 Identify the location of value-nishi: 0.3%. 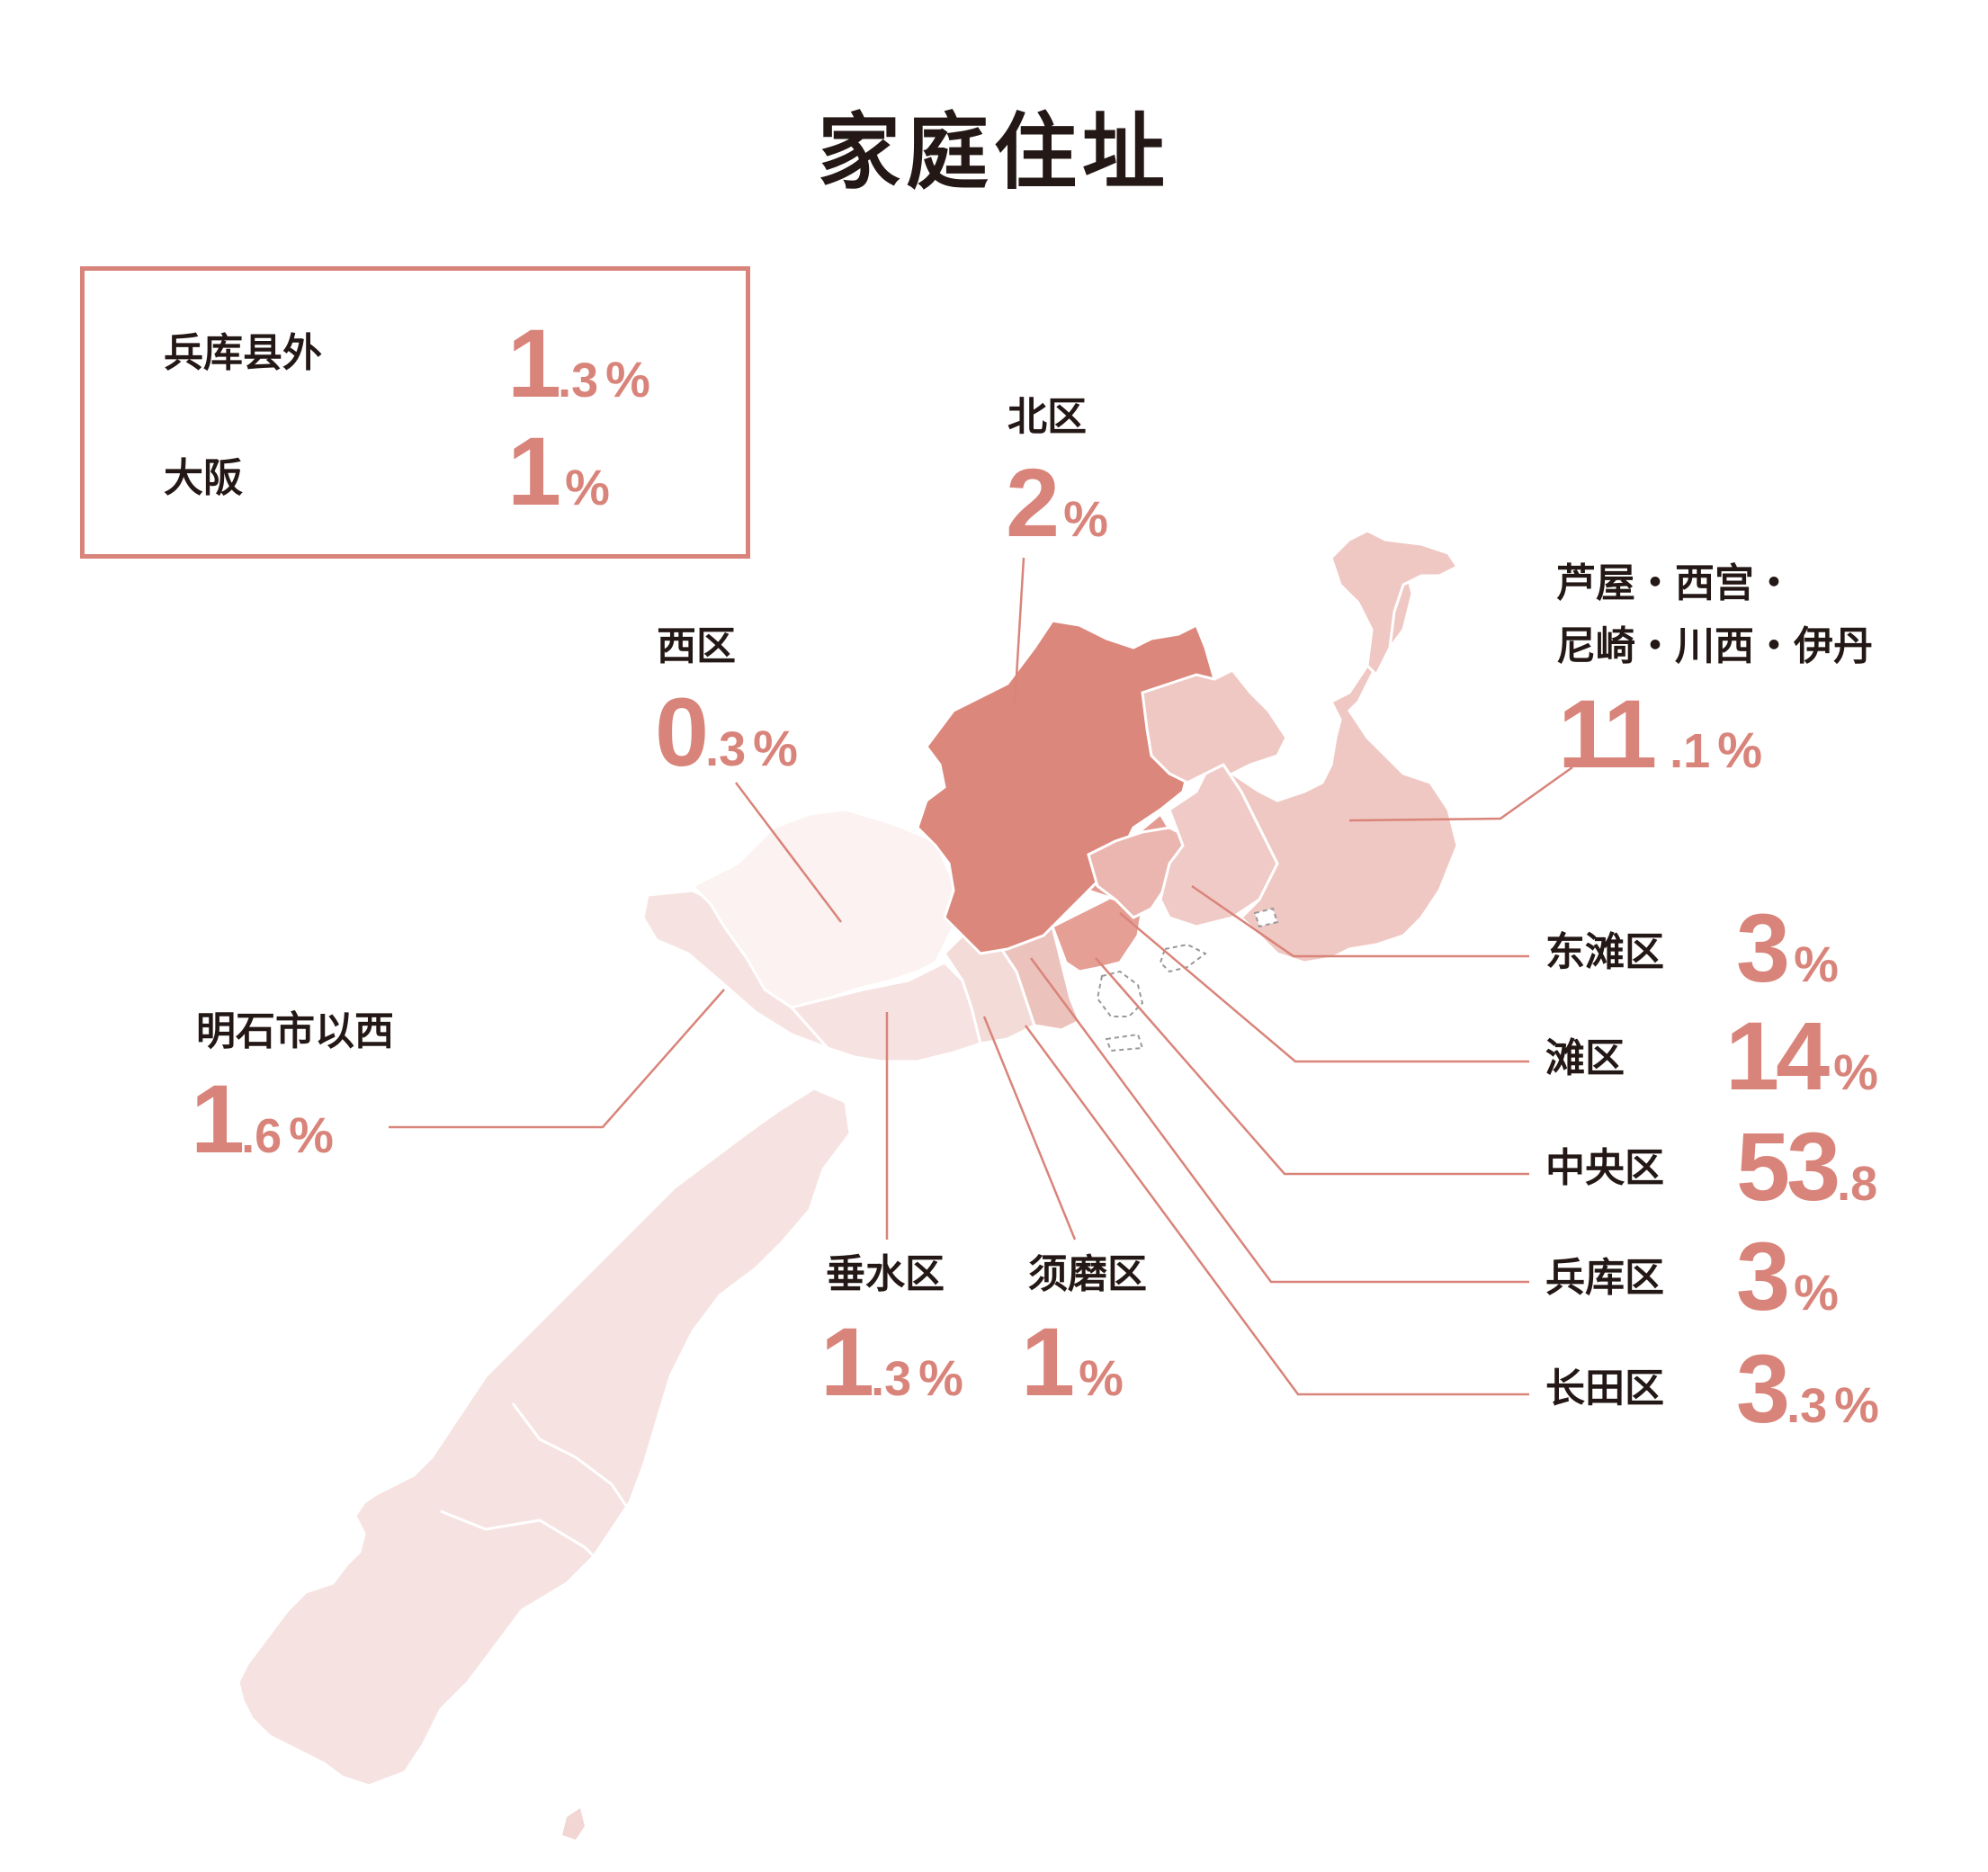
(726, 732).